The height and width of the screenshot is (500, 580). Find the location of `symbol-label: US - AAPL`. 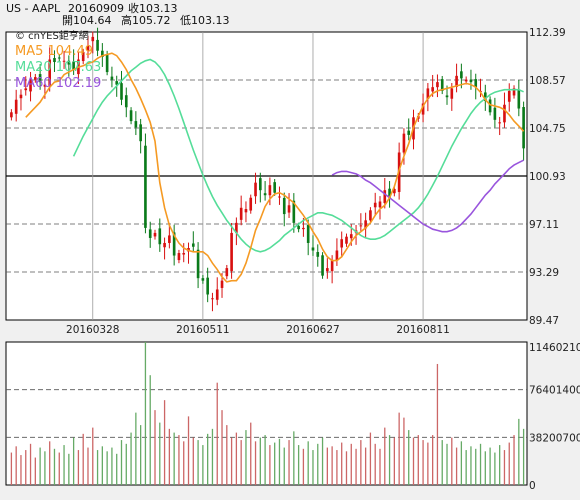

symbol-label: US - AAPL is located at coordinates (33, 8).